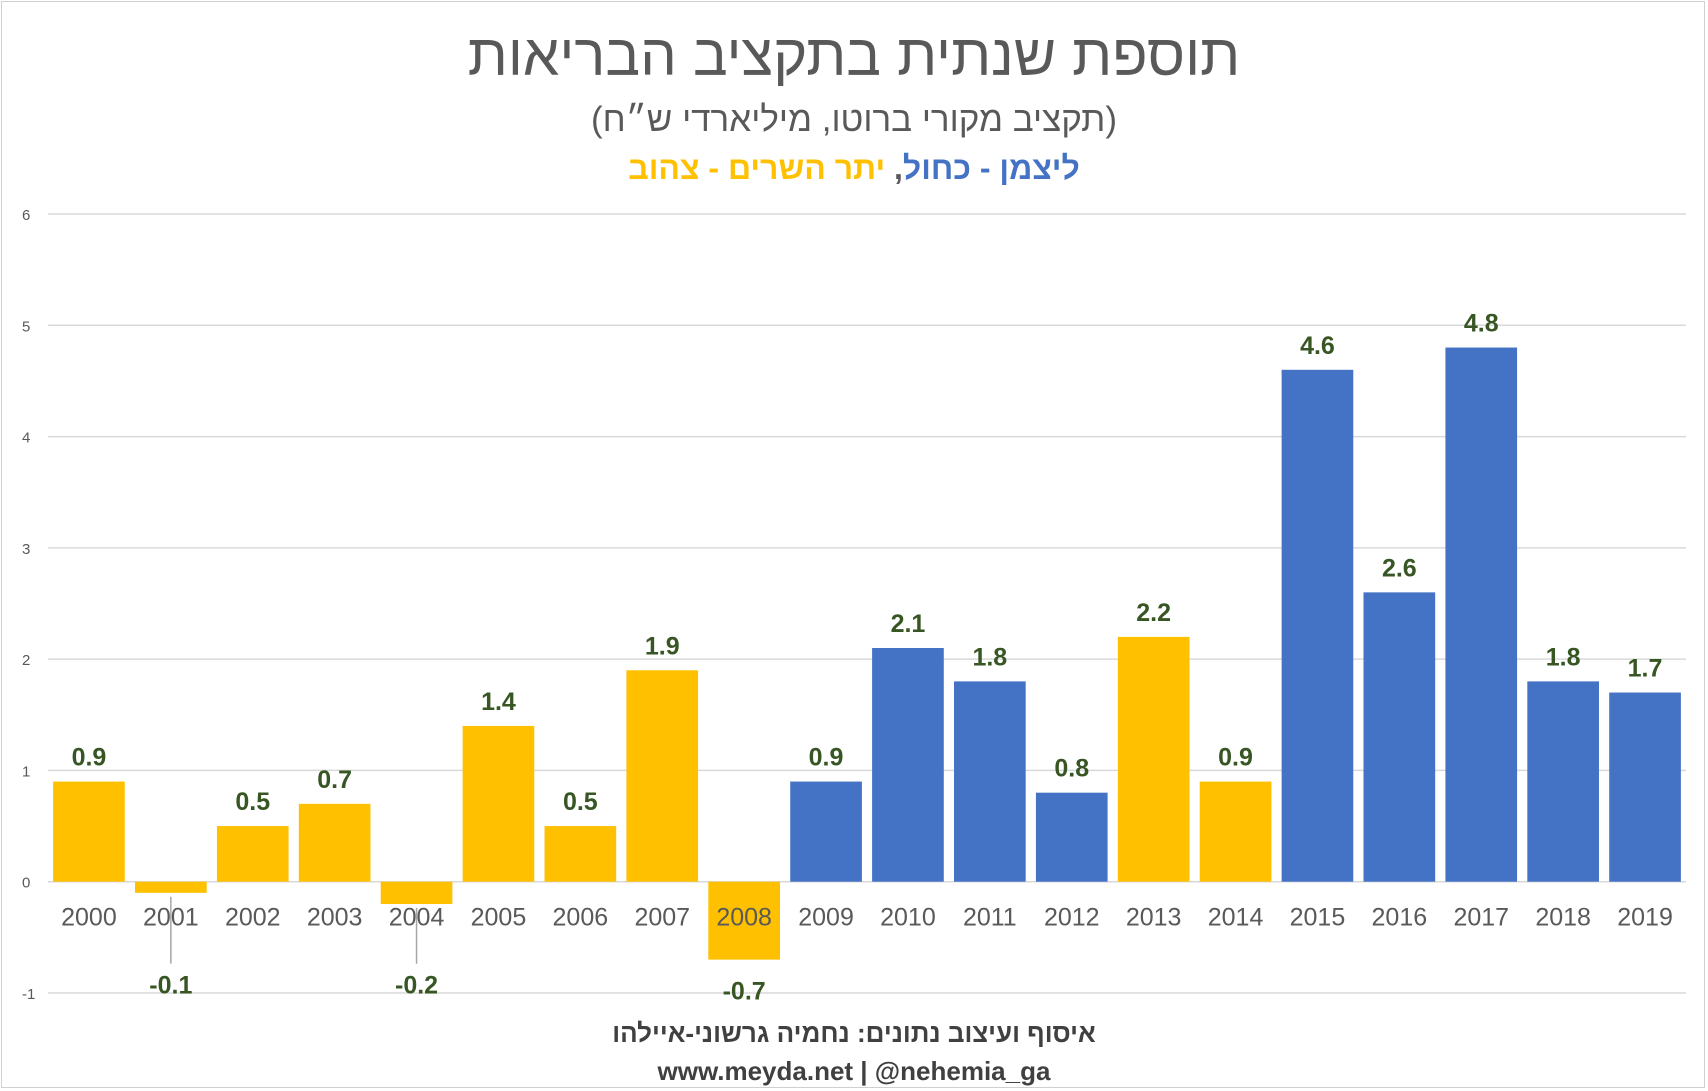  I want to click on legend-yellow: יתר השרים - צהוב, so click(757, 168).